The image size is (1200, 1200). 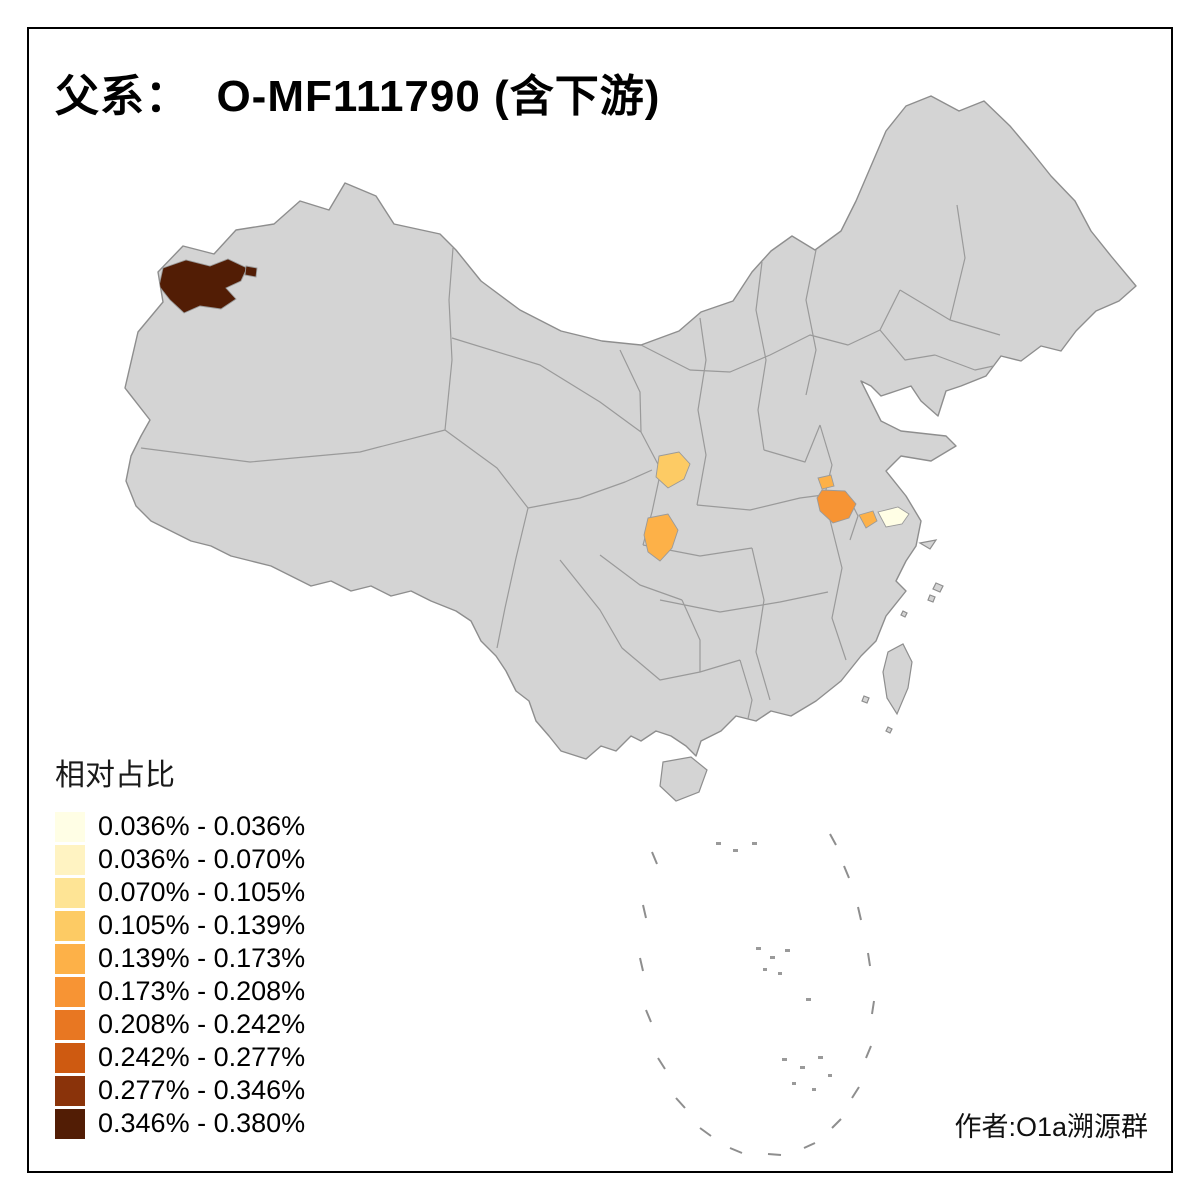 I want to click on region-east-upper, so click(x=826, y=482).